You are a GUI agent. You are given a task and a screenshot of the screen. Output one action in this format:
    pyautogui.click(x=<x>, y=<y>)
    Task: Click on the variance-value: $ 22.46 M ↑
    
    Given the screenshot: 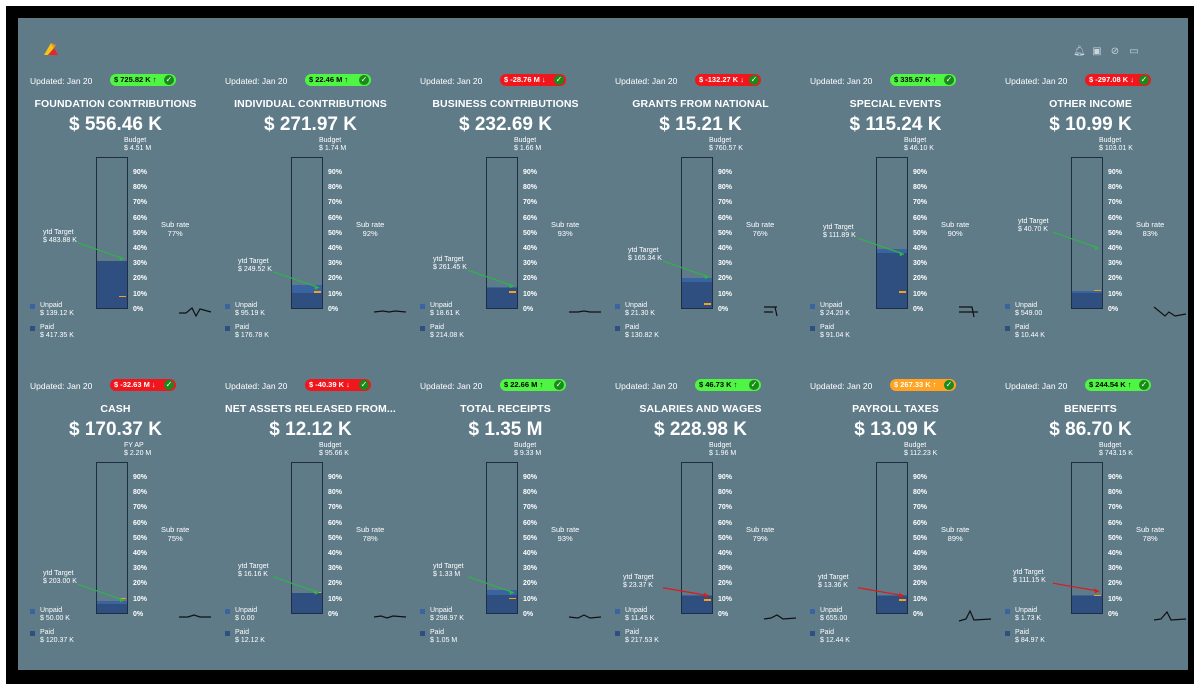 What is the action you would take?
    pyautogui.click(x=329, y=79)
    